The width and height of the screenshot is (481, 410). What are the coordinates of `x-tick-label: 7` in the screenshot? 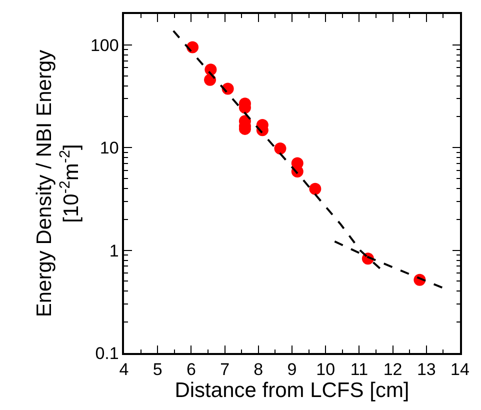 It's located at (225, 370).